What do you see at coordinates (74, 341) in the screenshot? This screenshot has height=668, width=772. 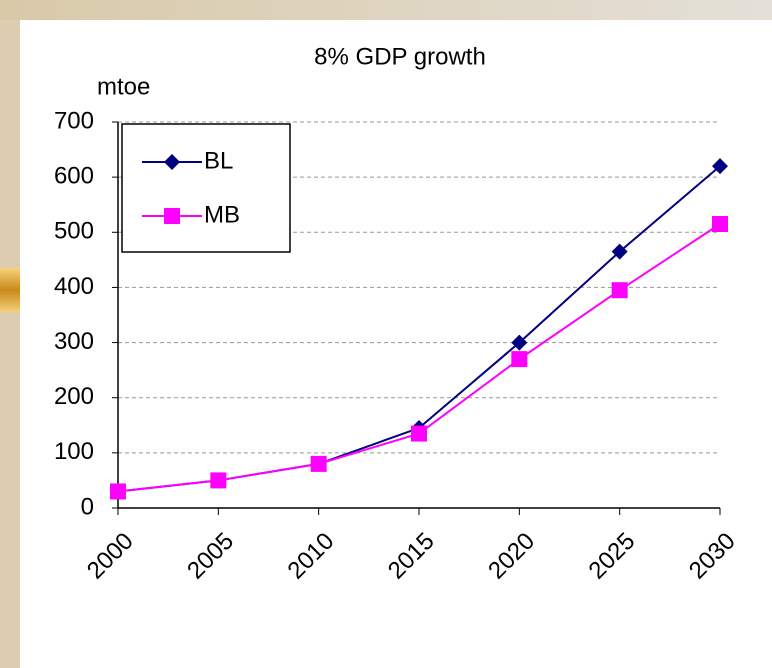 I see `y-tick-label: 300` at bounding box center [74, 341].